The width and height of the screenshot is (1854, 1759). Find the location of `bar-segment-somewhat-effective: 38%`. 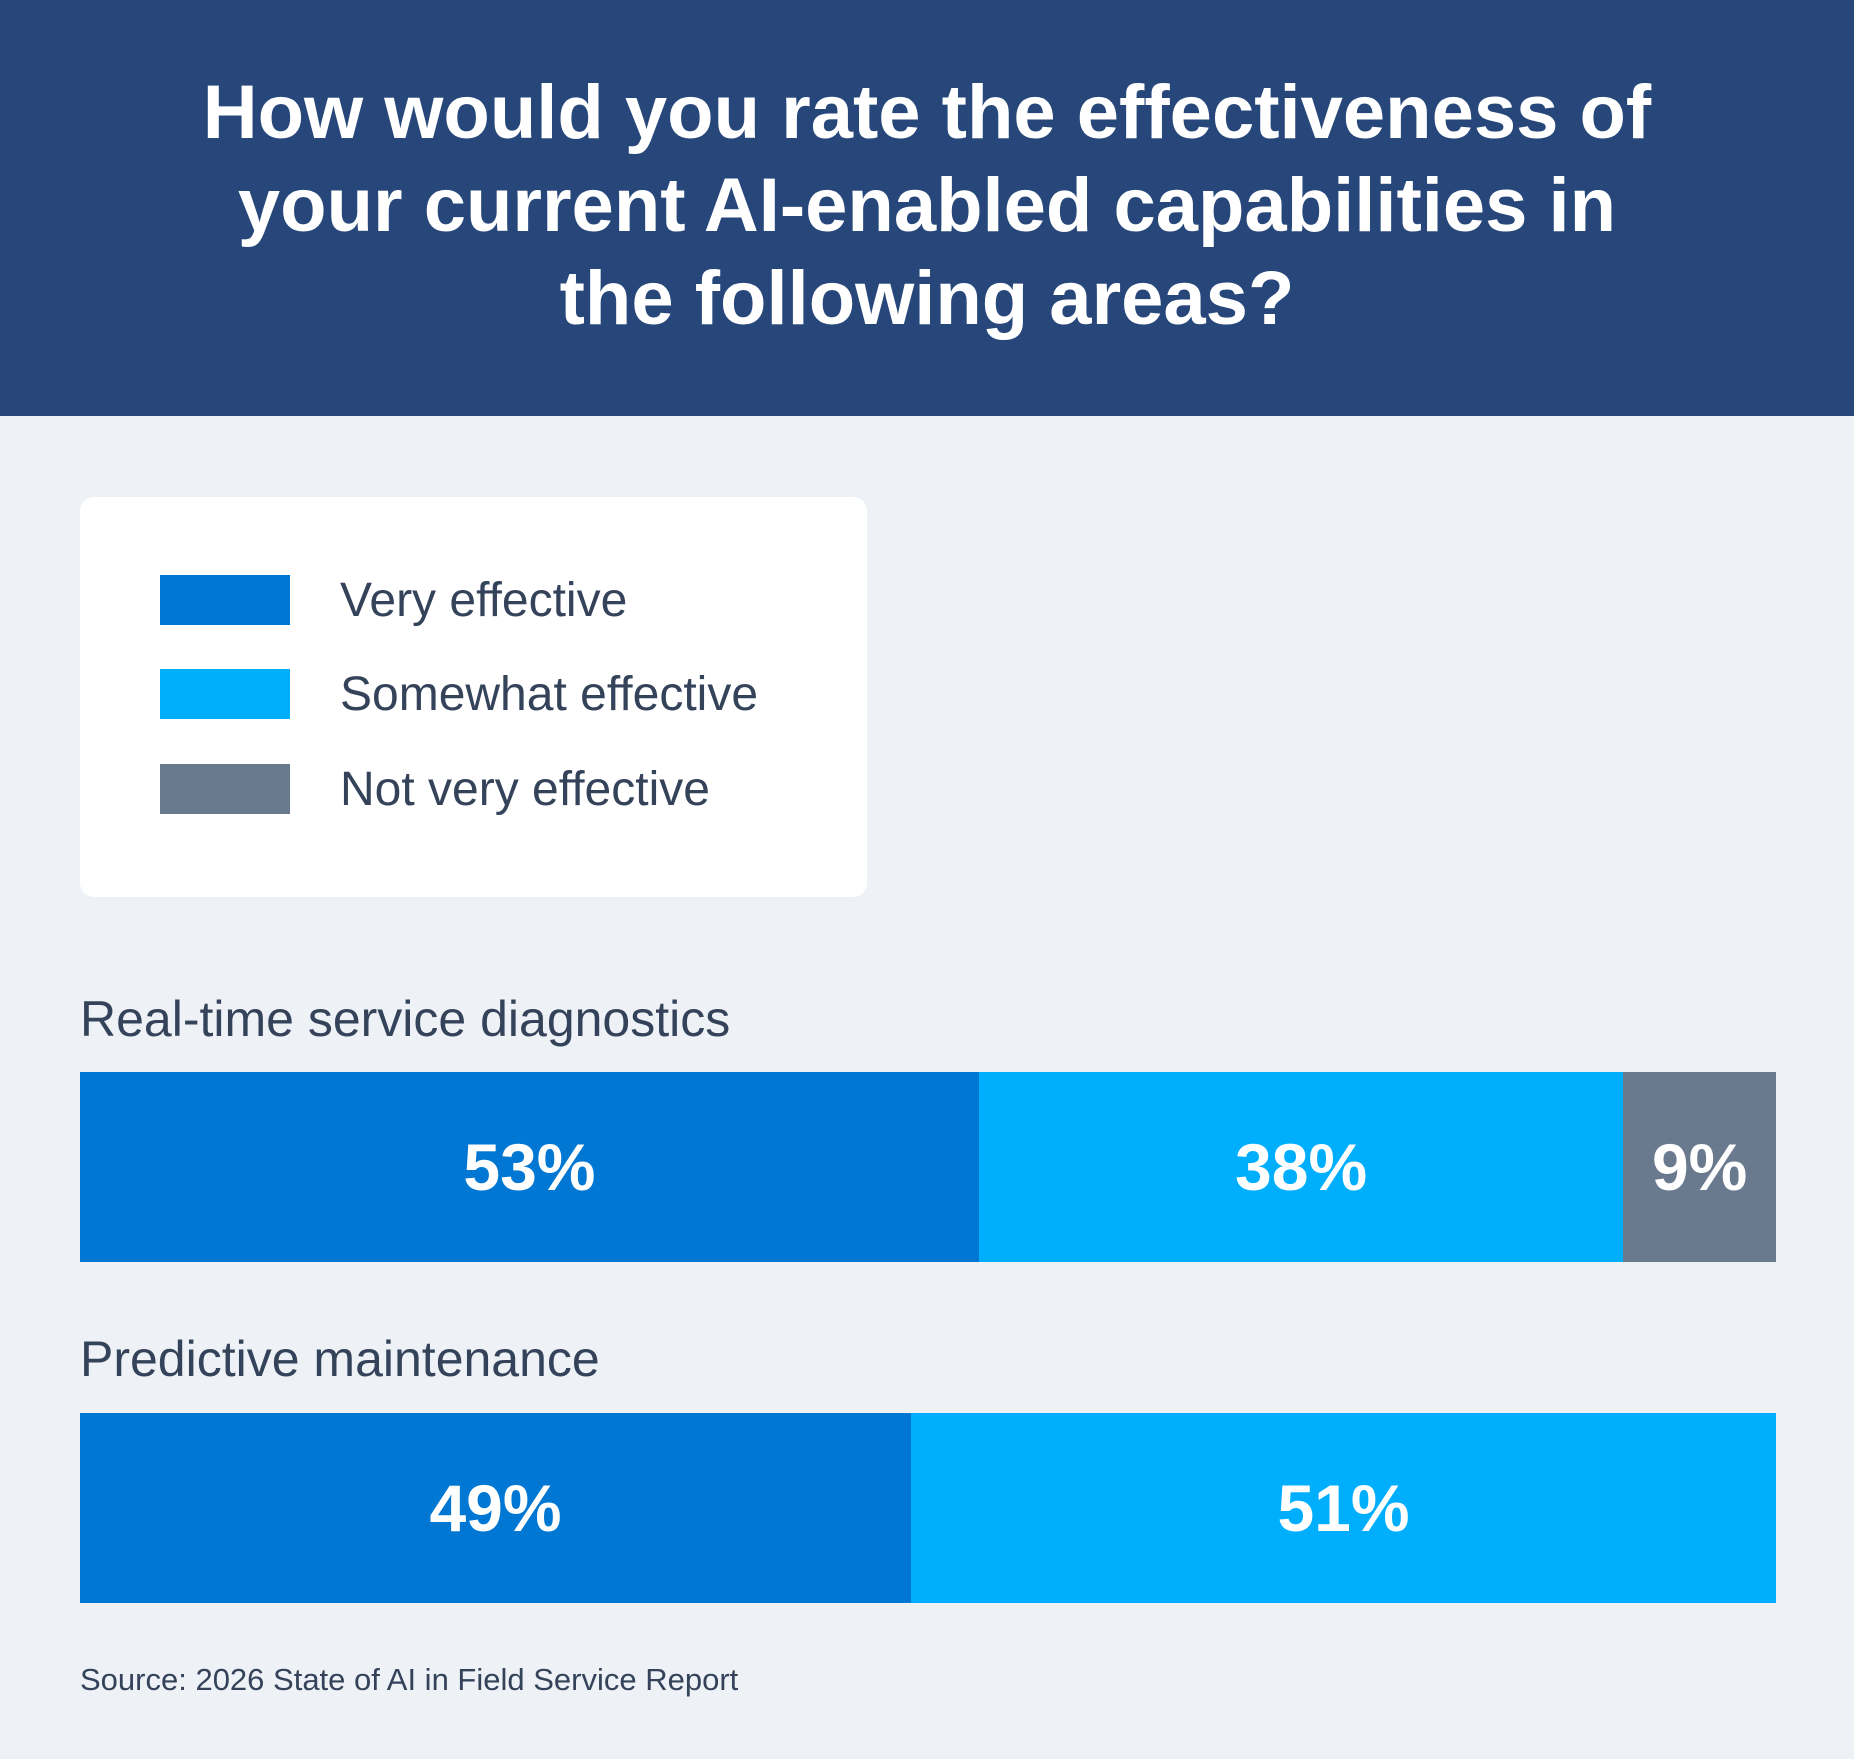

bar-segment-somewhat-effective: 38% is located at coordinates (1301, 1167).